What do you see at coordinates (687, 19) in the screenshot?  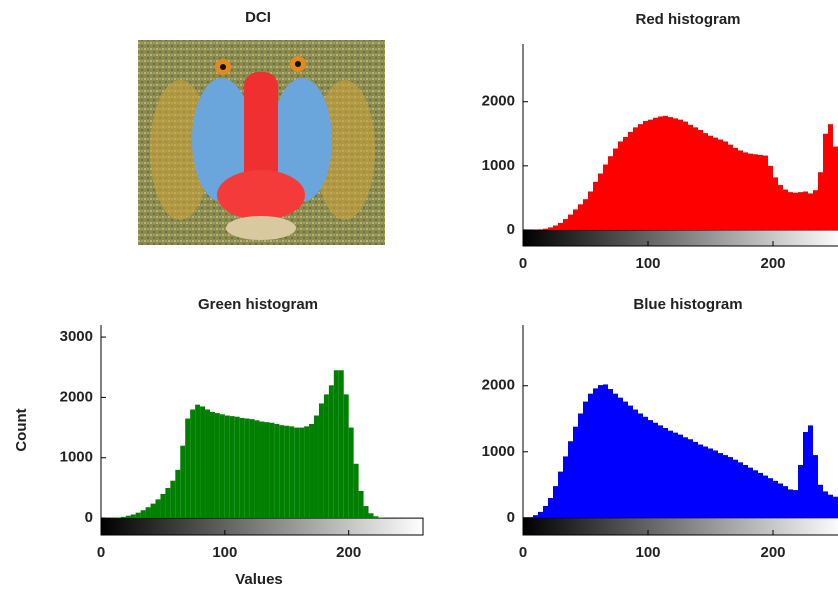 I see `chart-title: Red histogram` at bounding box center [687, 19].